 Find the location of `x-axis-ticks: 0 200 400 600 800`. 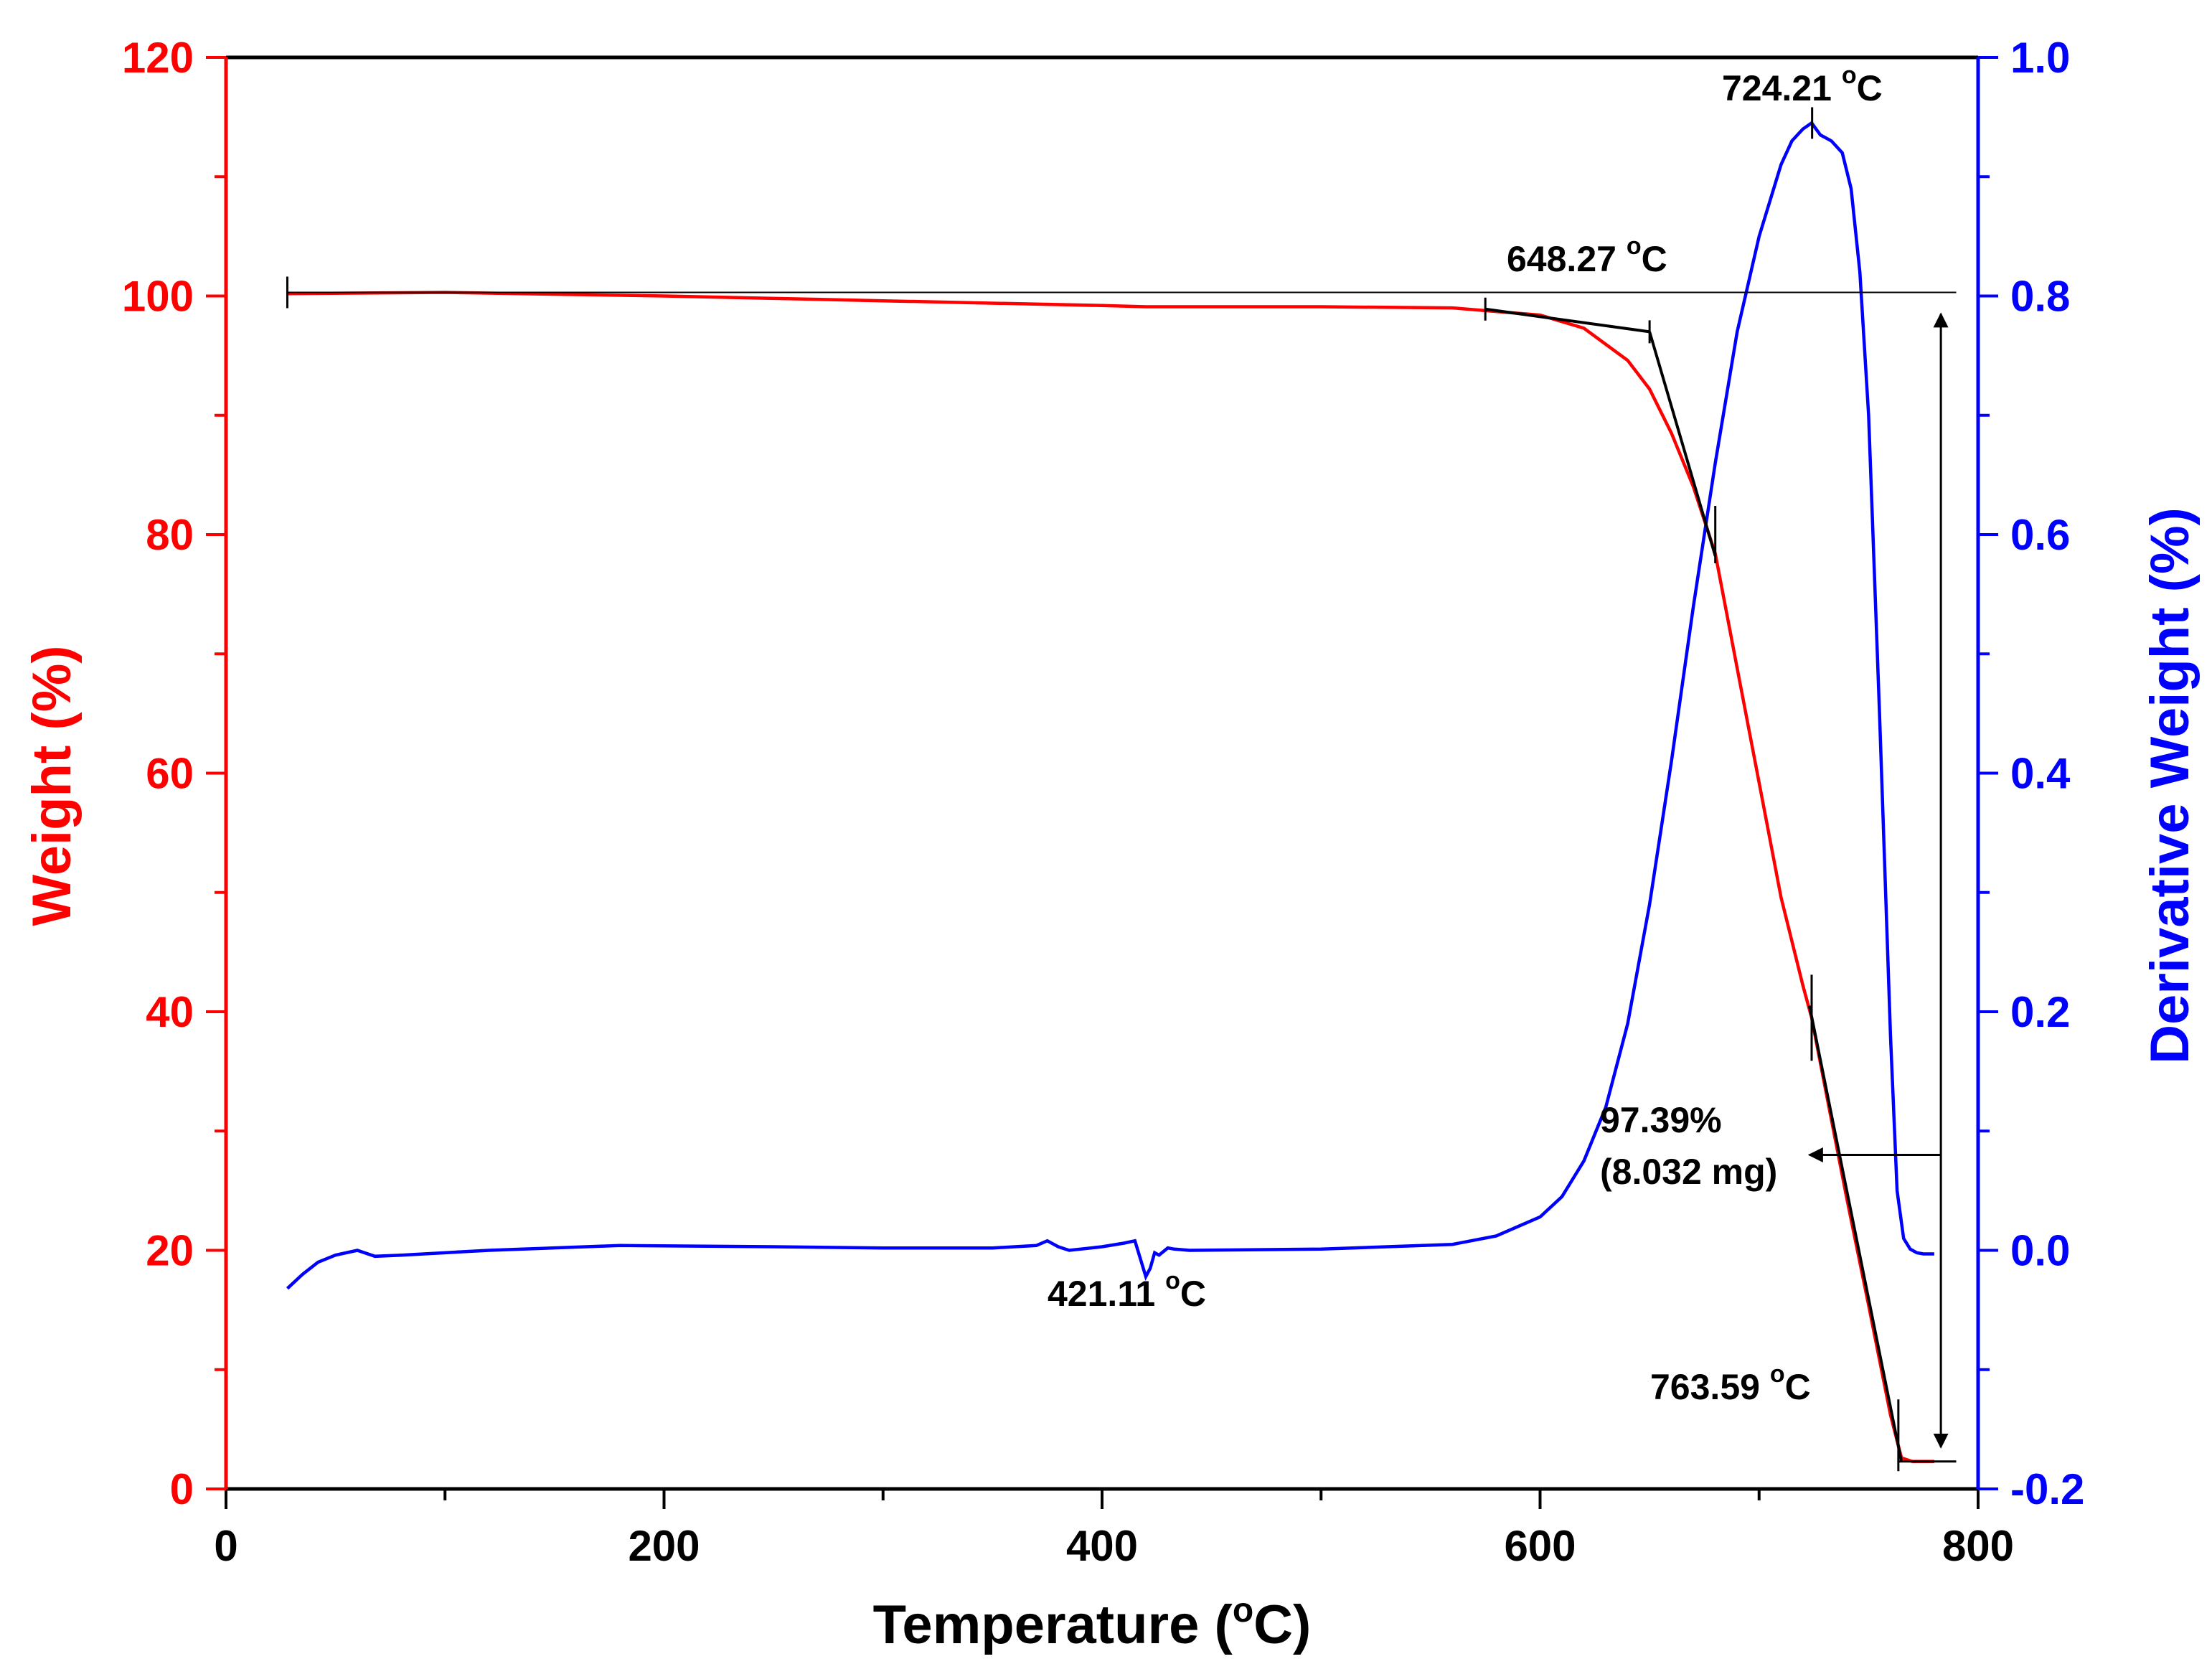

x-axis-ticks: 0 200 400 600 800 is located at coordinates (1114, 1530).